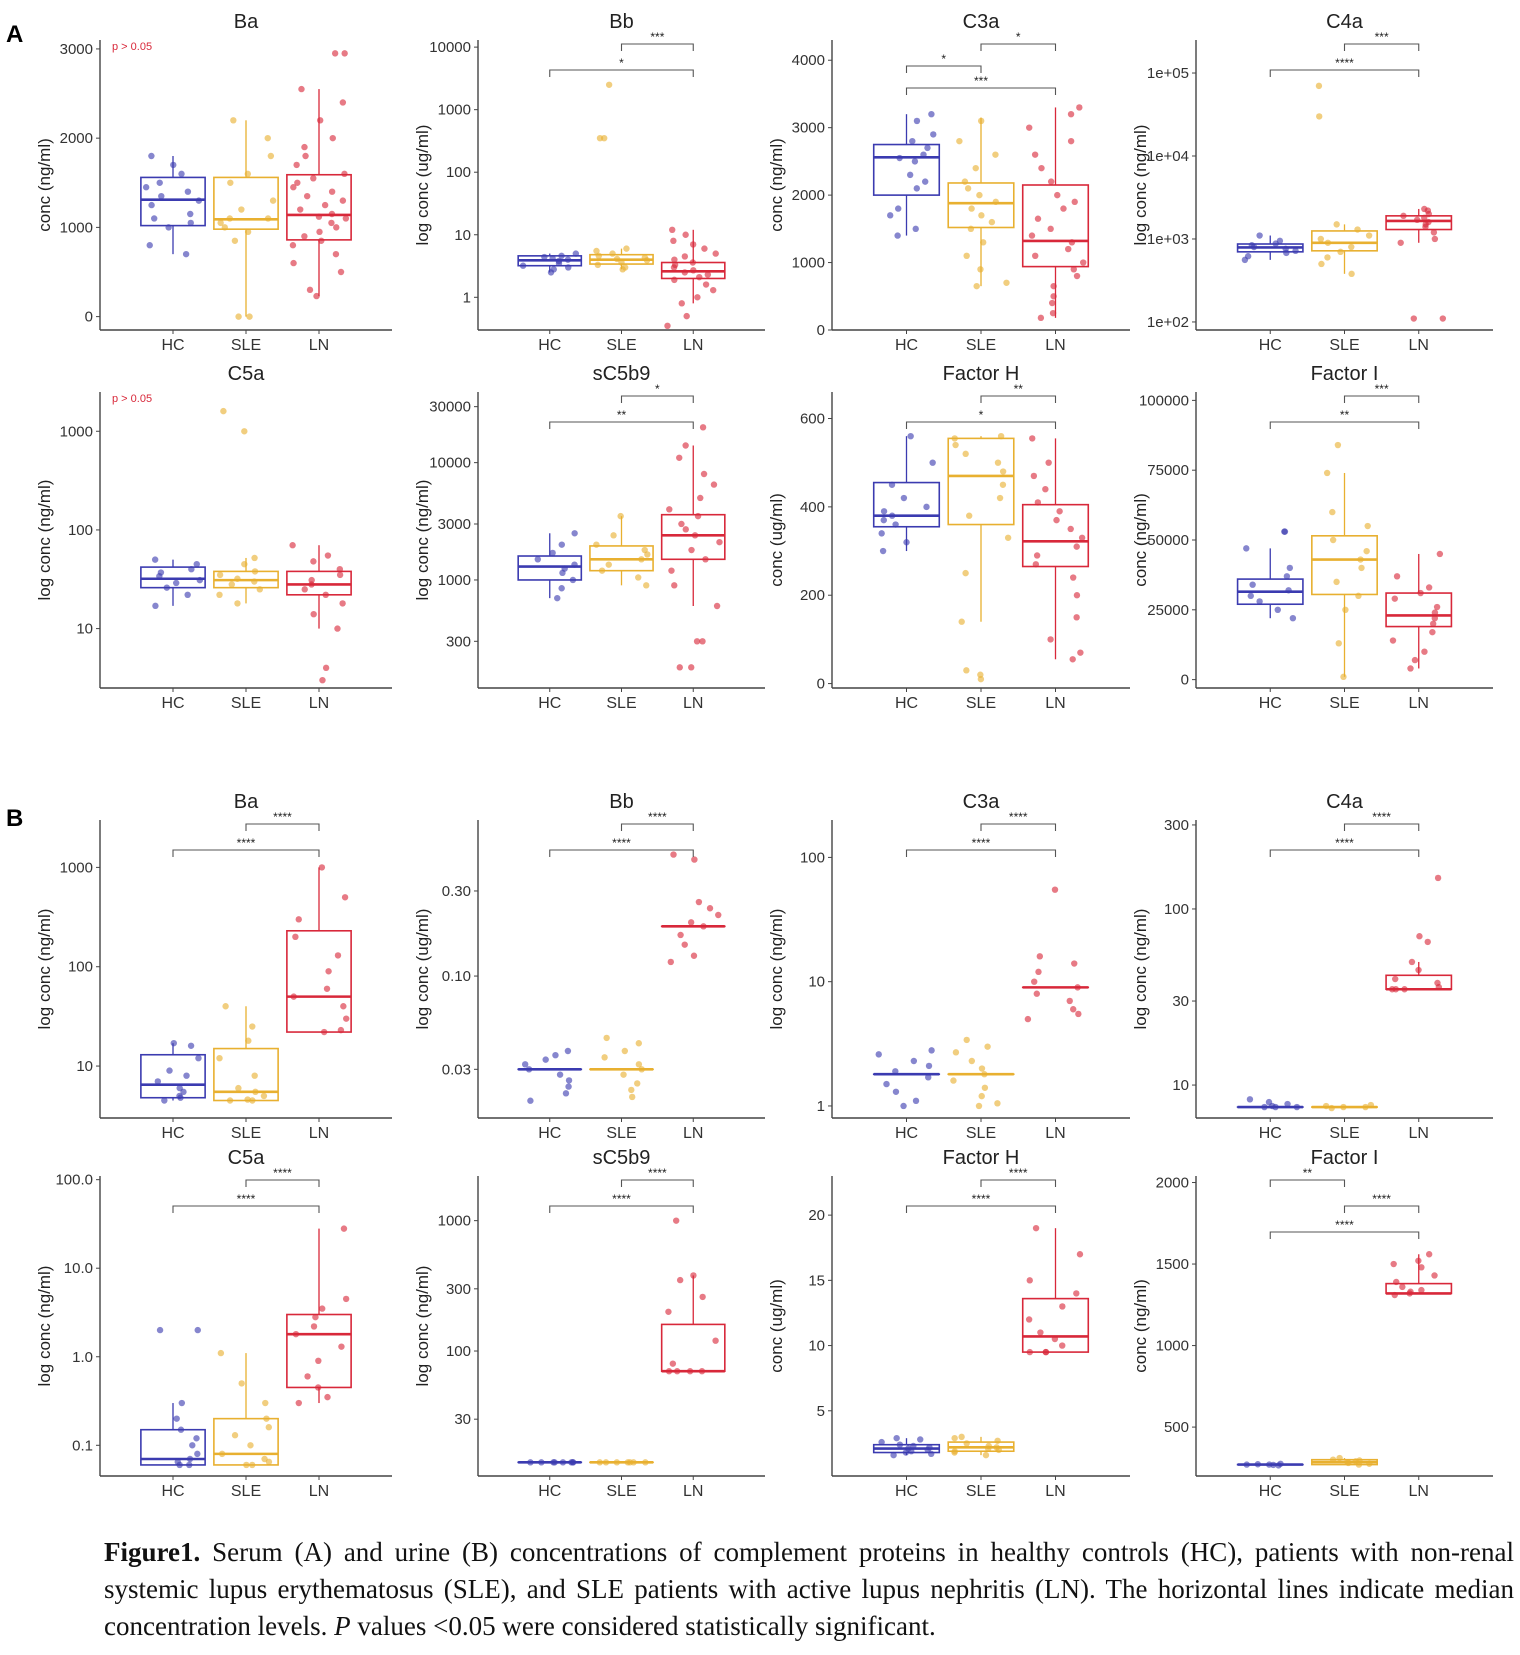 The height and width of the screenshot is (1655, 1520). Describe the element at coordinates (456, 976) in the screenshot. I see `y-tick-label: 0.10` at that location.